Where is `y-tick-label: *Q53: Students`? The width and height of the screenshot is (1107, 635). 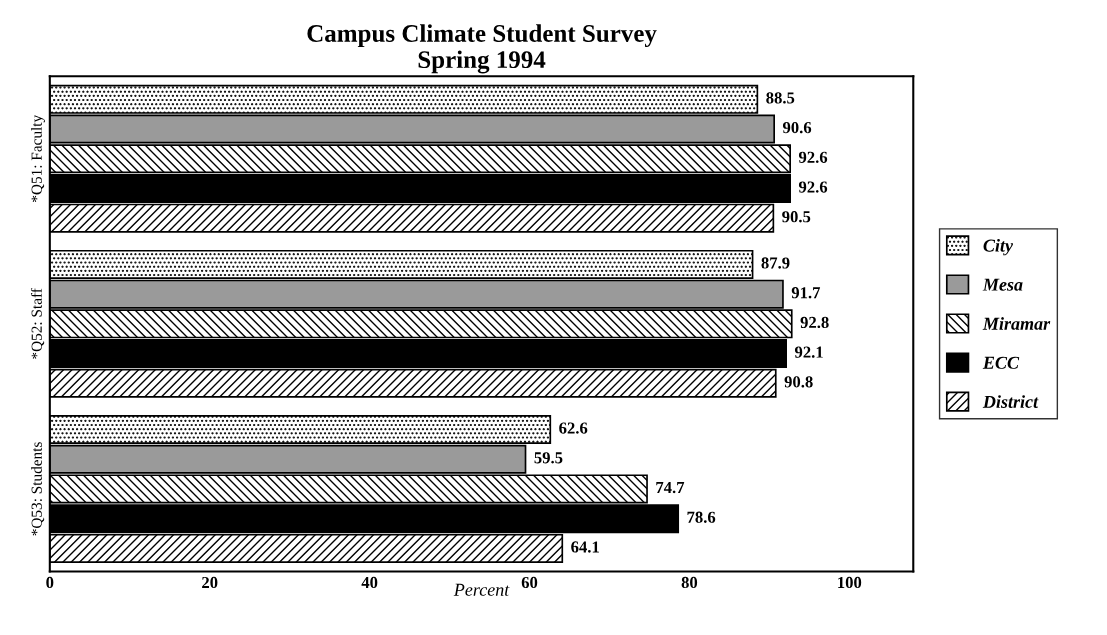
y-tick-label: *Q53: Students is located at coordinates (38, 489).